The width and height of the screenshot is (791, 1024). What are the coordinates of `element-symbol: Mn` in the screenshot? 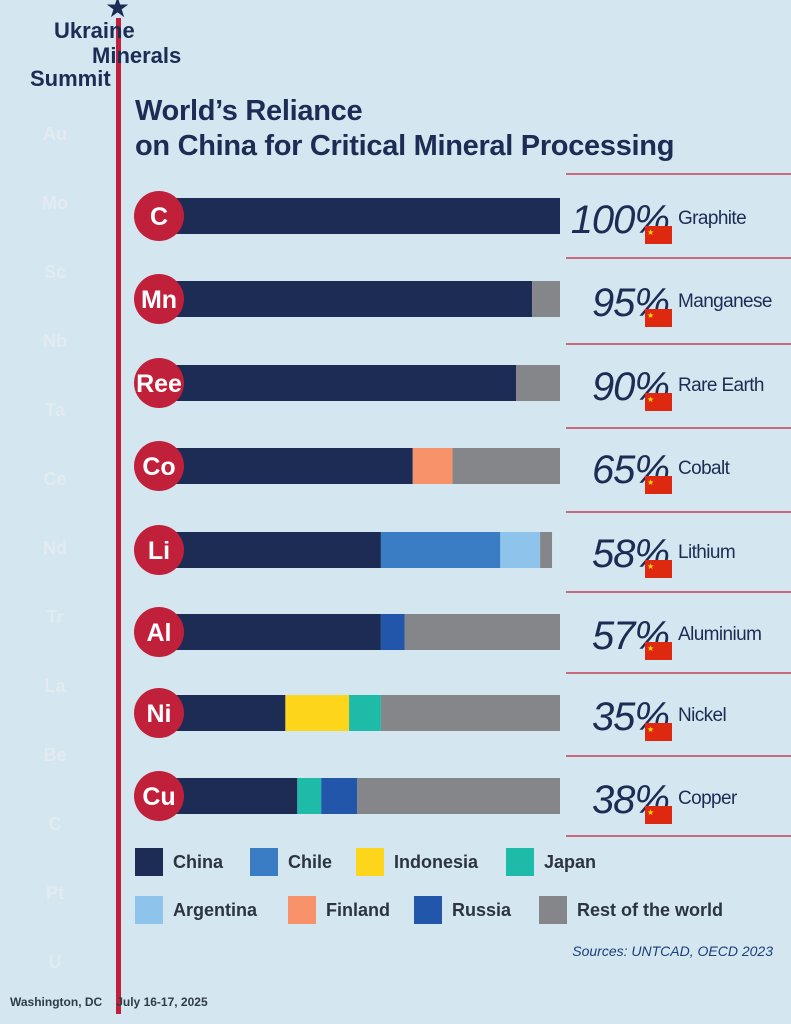 It's located at (159, 300).